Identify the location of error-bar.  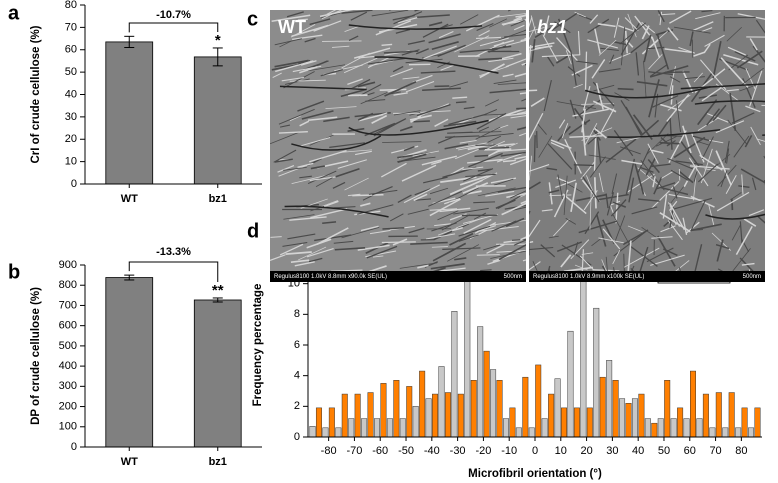
(217, 57).